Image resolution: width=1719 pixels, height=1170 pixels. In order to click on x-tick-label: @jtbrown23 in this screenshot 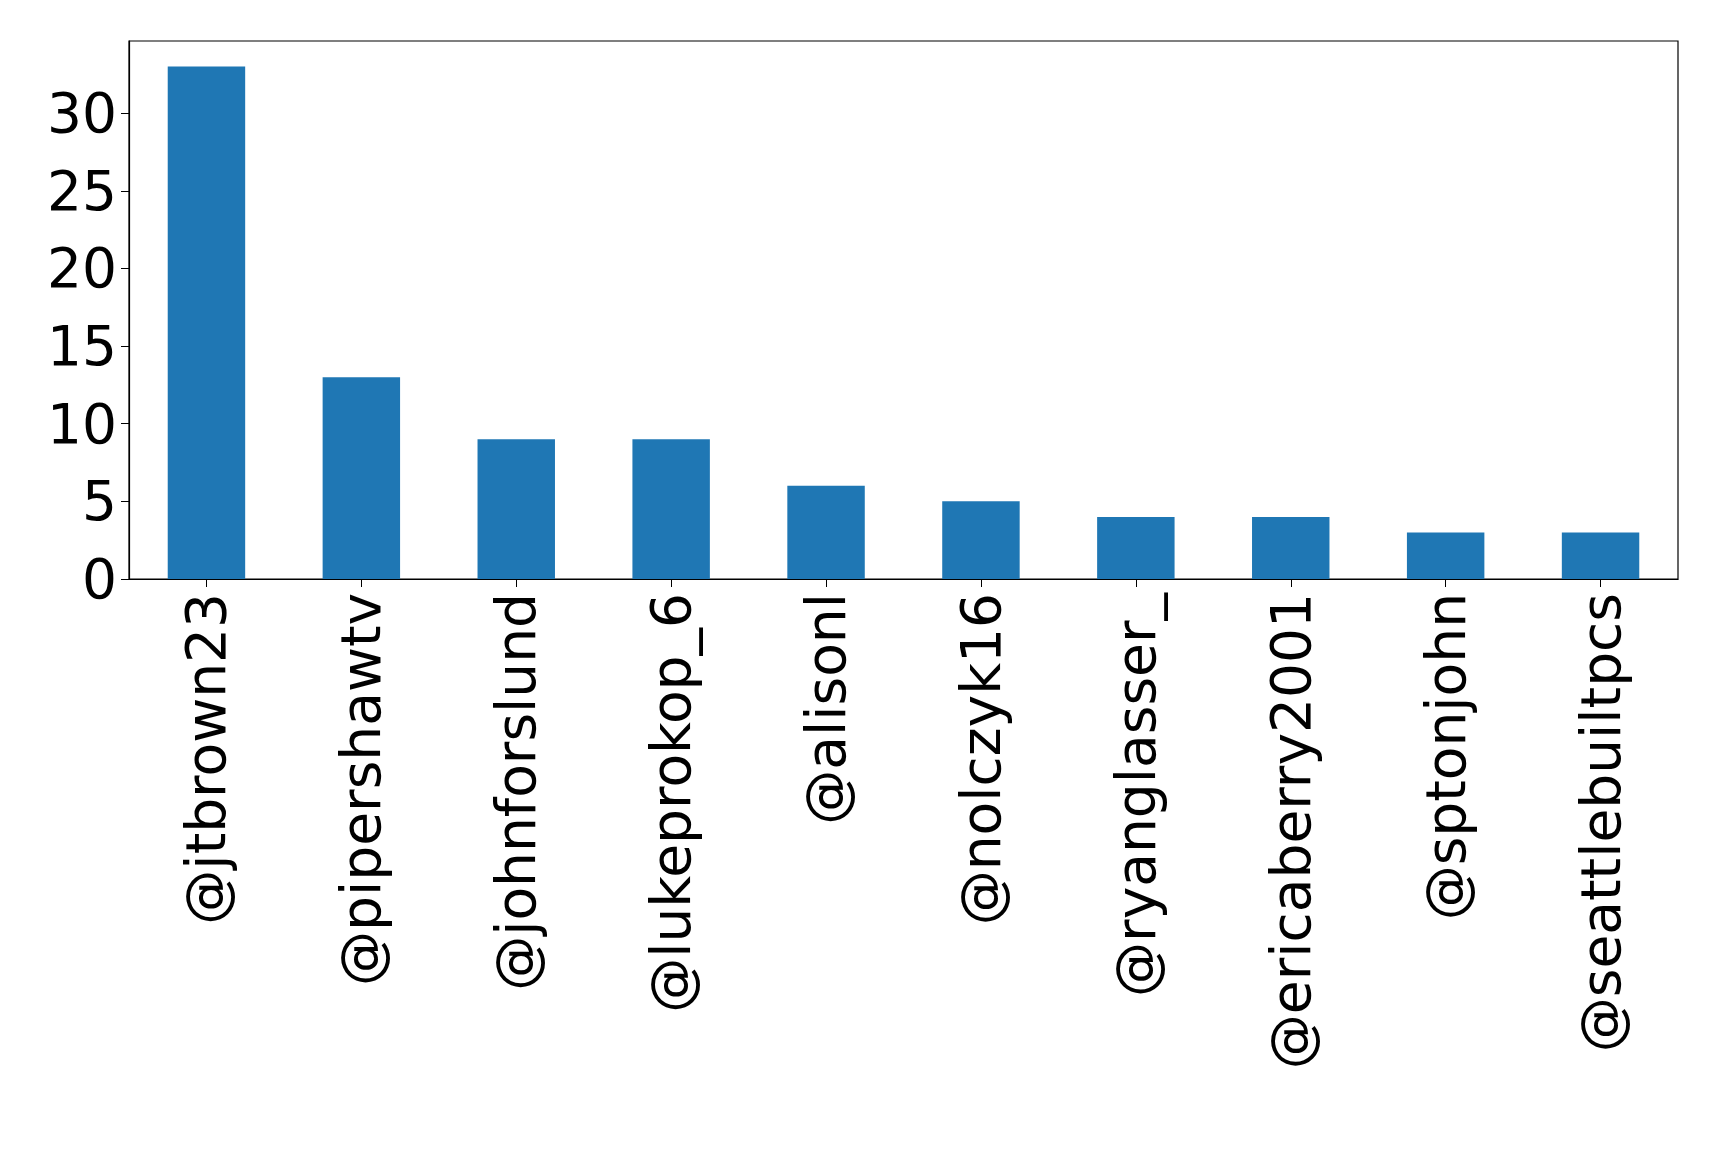, I will do `click(206, 759)`.